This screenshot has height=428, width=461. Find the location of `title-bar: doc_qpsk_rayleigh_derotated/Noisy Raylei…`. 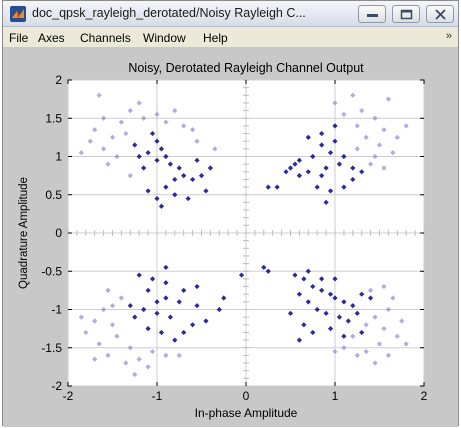

title-bar: doc_qpsk_rayleigh_derotated/Noisy Raylei… is located at coordinates (230, 14).